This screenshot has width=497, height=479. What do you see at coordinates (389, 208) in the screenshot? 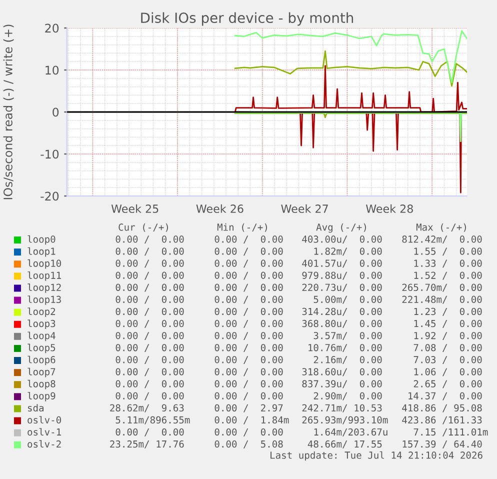
I see `x-tick-label: Week 28` at bounding box center [389, 208].